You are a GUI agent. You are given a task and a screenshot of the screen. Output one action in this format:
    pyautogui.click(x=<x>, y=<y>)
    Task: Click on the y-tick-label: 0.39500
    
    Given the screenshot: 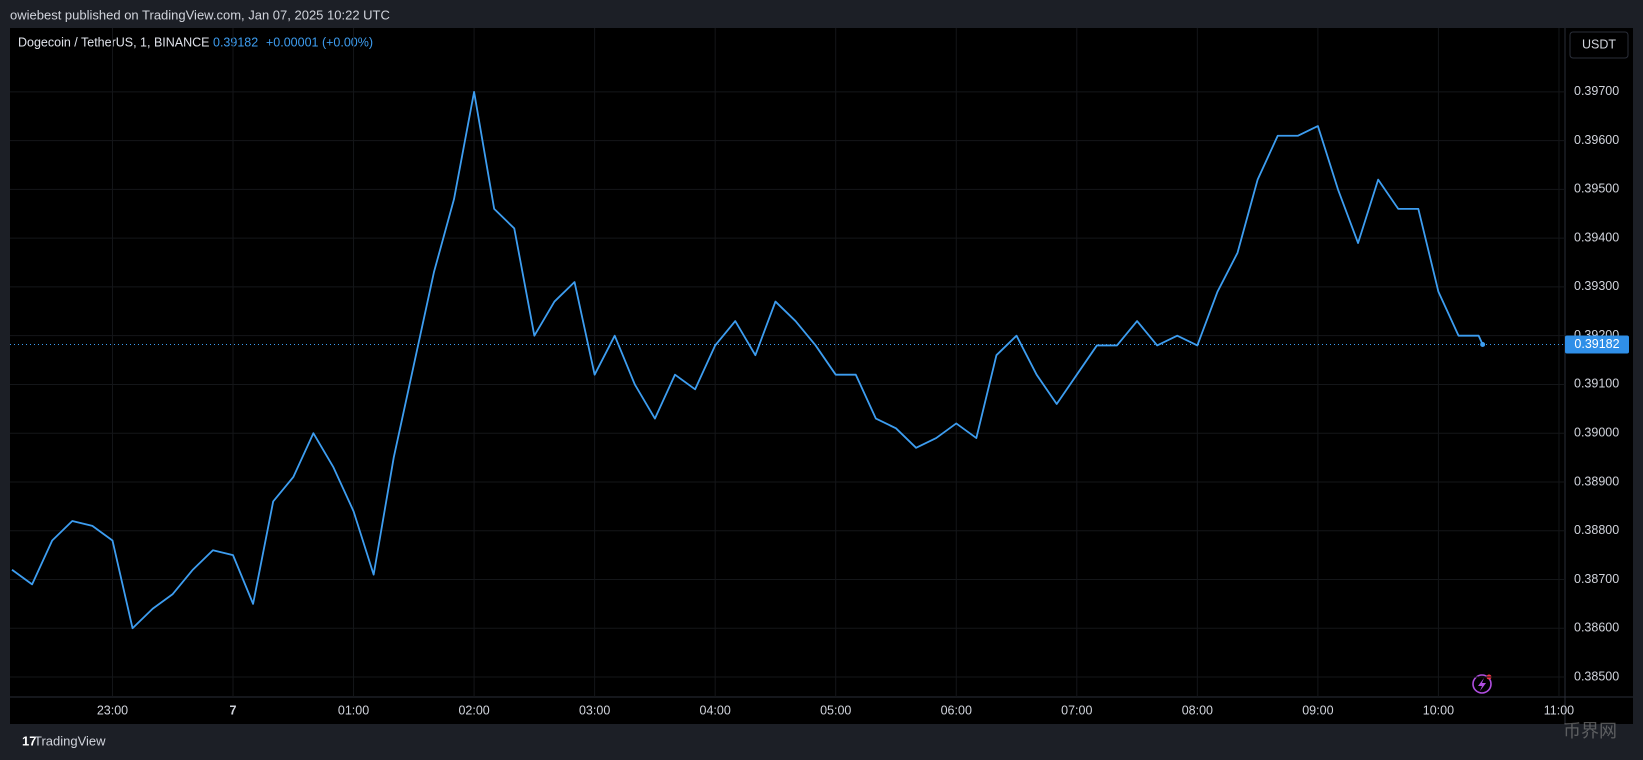 What is the action you would take?
    pyautogui.click(x=1596, y=189)
    